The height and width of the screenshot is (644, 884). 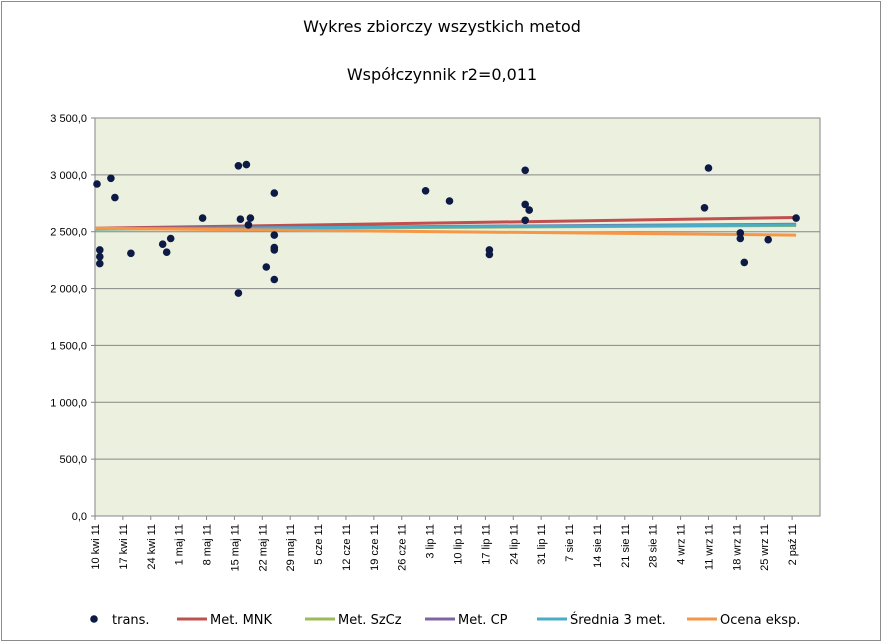 What do you see at coordinates (291, 548) in the screenshot?
I see `x-tick-label: 29 maj 11` at bounding box center [291, 548].